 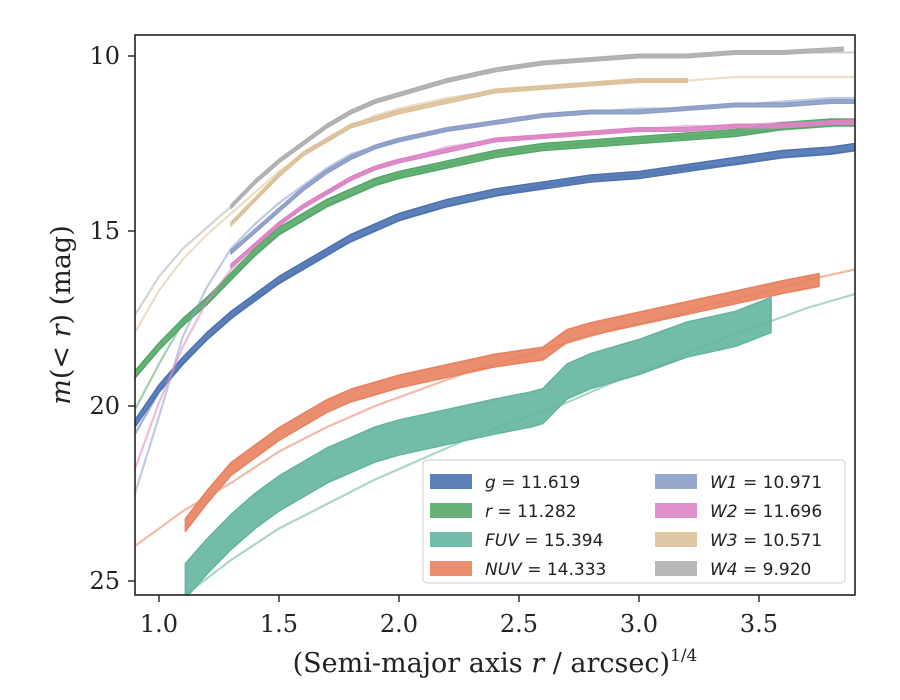 What do you see at coordinates (759, 624) in the screenshot?
I see `x-tick-label: 3.5` at bounding box center [759, 624].